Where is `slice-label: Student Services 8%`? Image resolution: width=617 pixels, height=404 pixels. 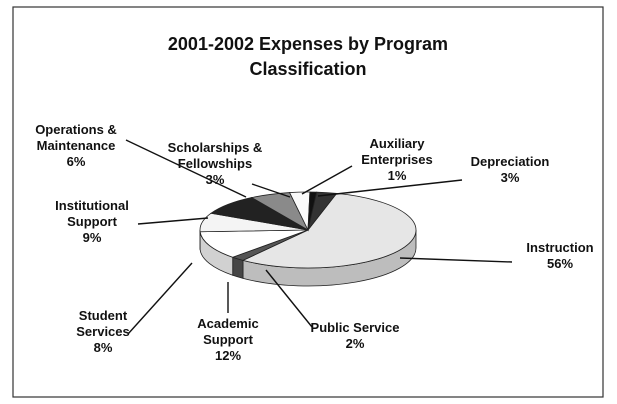
slice-label: Student Services 8% is located at coordinates (103, 332).